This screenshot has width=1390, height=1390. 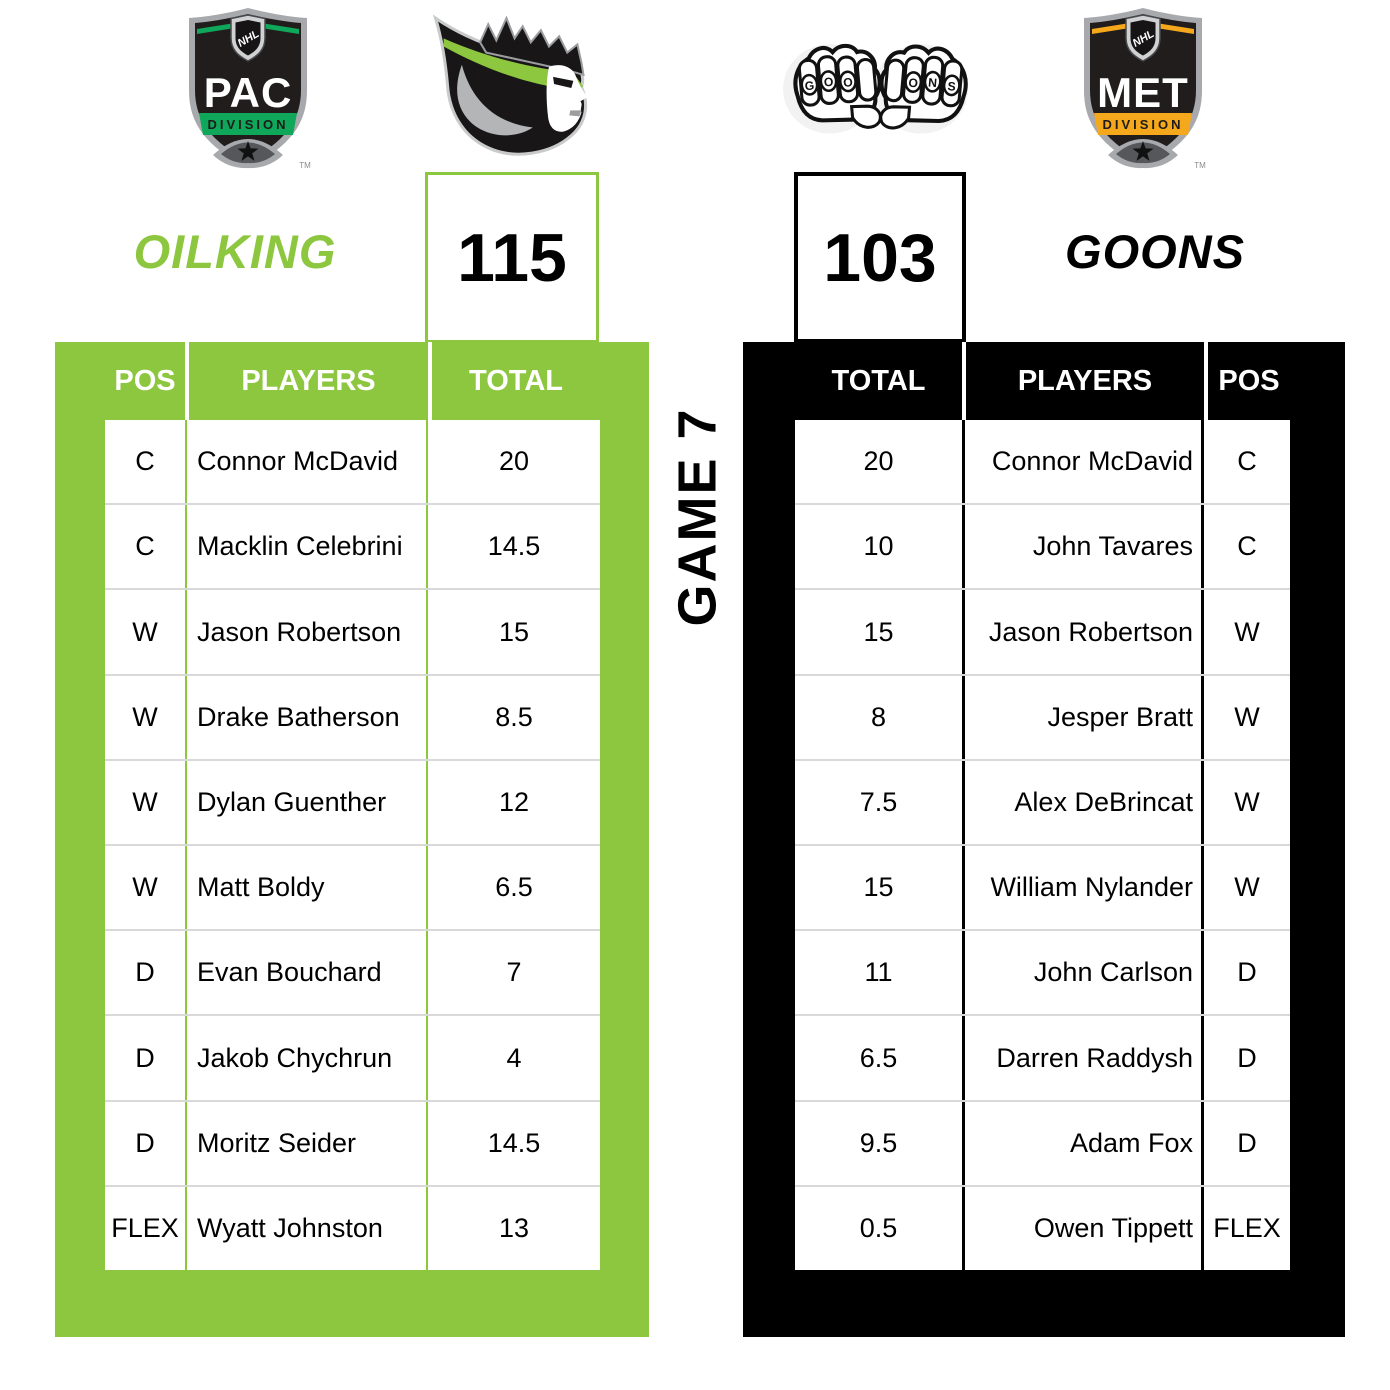 I want to click on right-roster-row: 15 Jason Robertson W, so click(x=1042, y=633).